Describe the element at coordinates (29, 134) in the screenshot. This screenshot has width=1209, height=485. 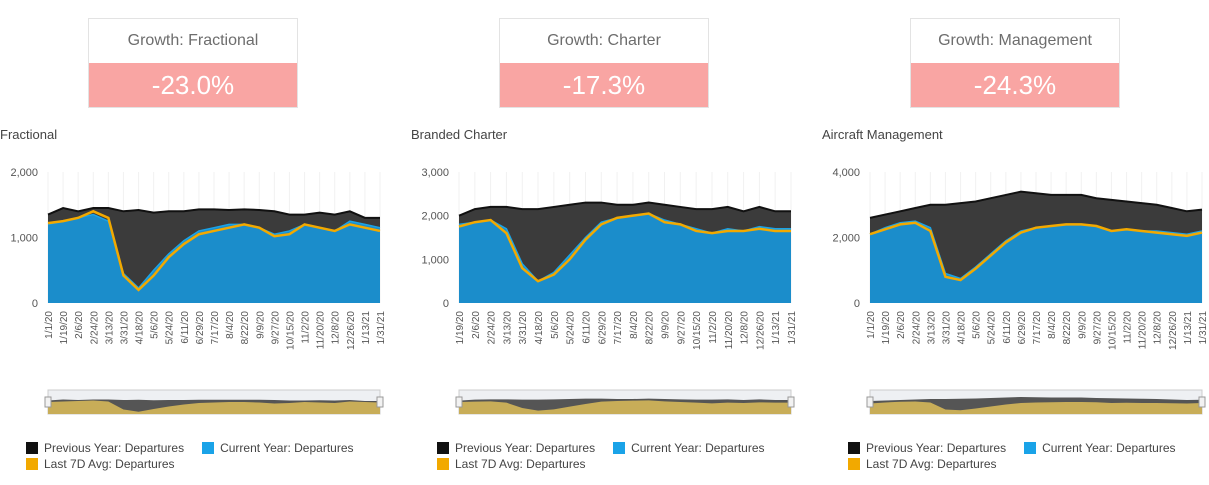
I see `chart-title-fractional: Fractional` at that location.